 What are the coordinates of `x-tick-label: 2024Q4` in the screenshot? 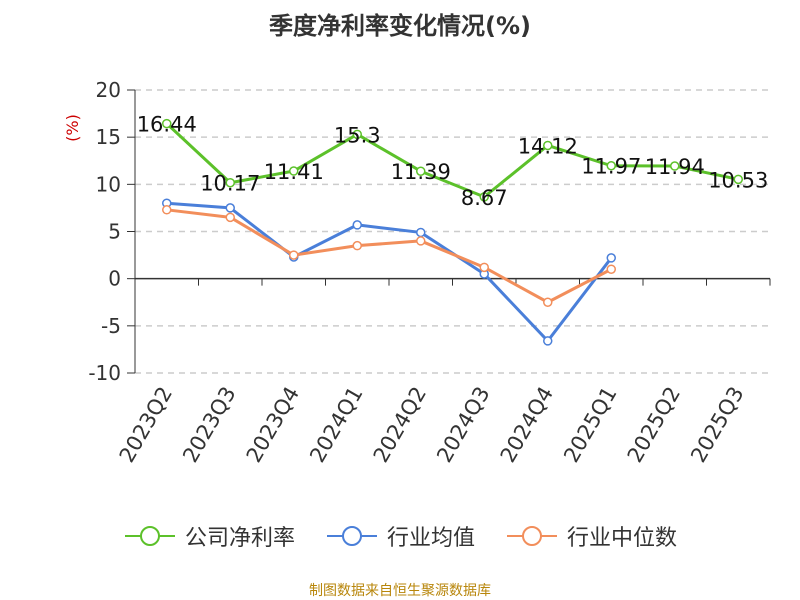 It's located at (527, 425).